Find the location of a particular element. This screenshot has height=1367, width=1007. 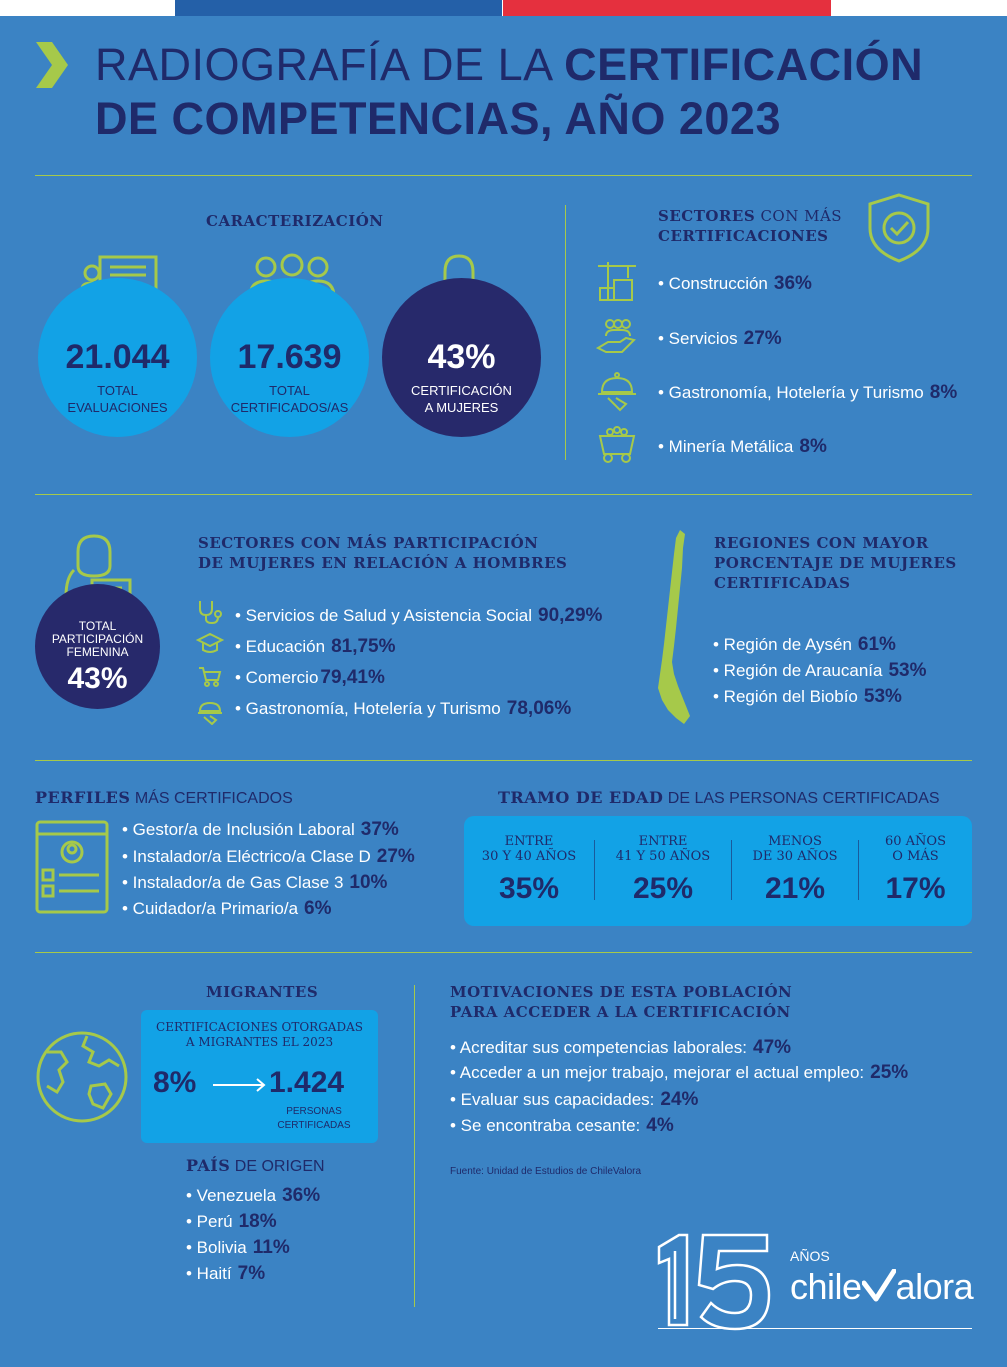

anos-label: AÑOS is located at coordinates (810, 1256).